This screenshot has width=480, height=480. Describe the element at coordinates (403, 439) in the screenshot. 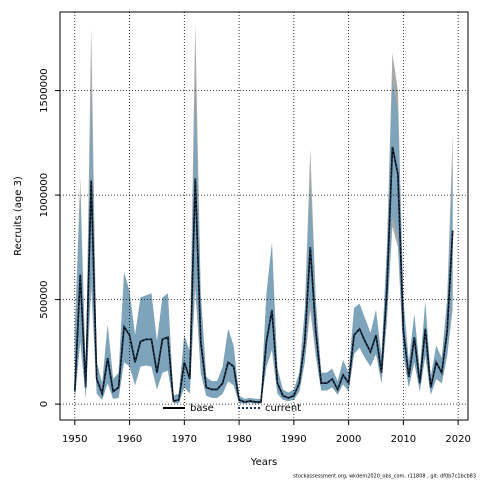

I see `x-tick-label: 2010` at that location.